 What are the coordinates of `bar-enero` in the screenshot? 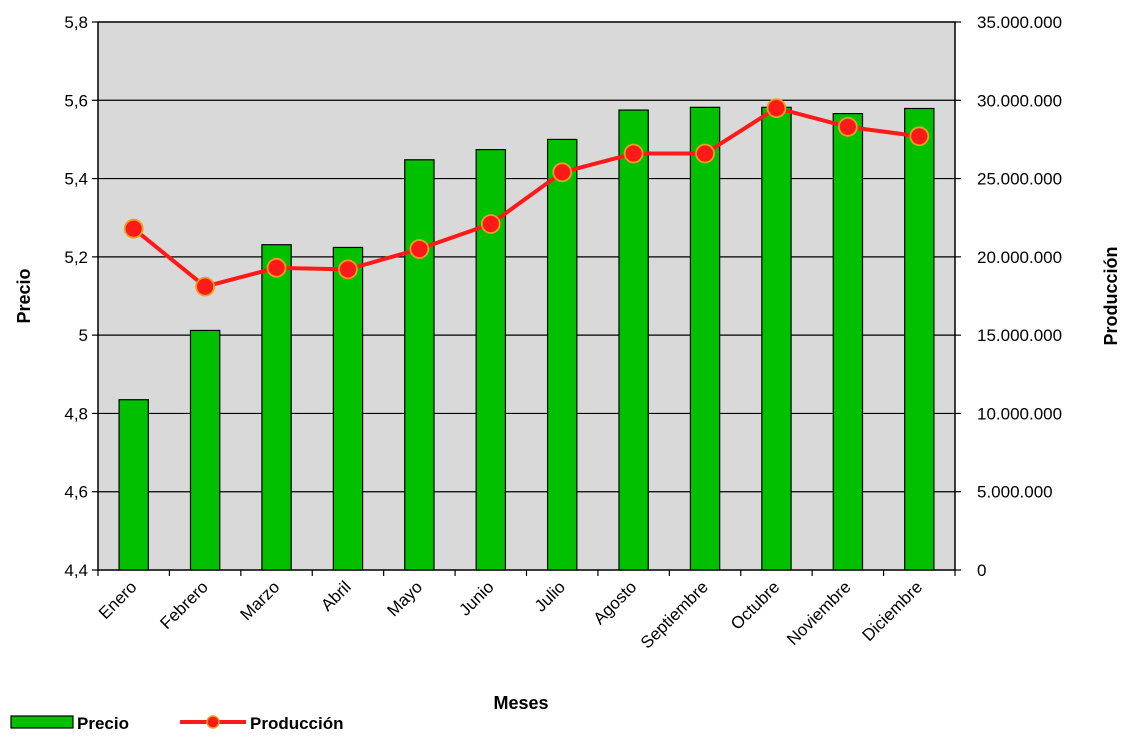 It's located at (133, 485).